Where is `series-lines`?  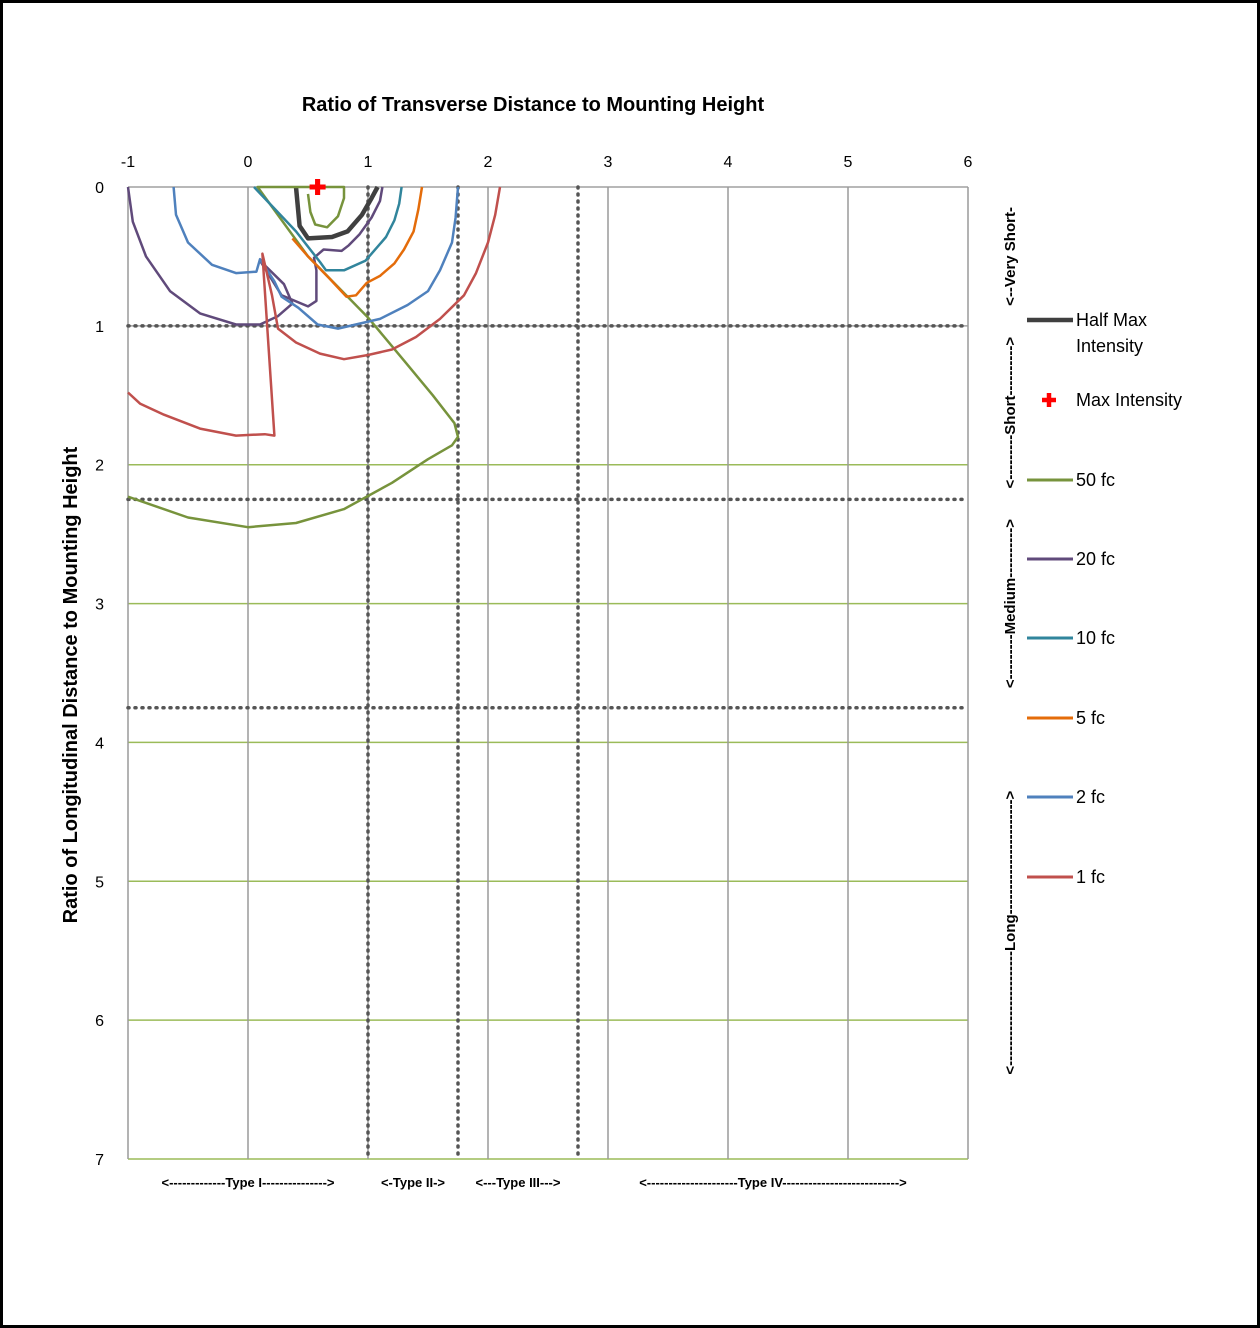 series-lines is located at coordinates (314, 357).